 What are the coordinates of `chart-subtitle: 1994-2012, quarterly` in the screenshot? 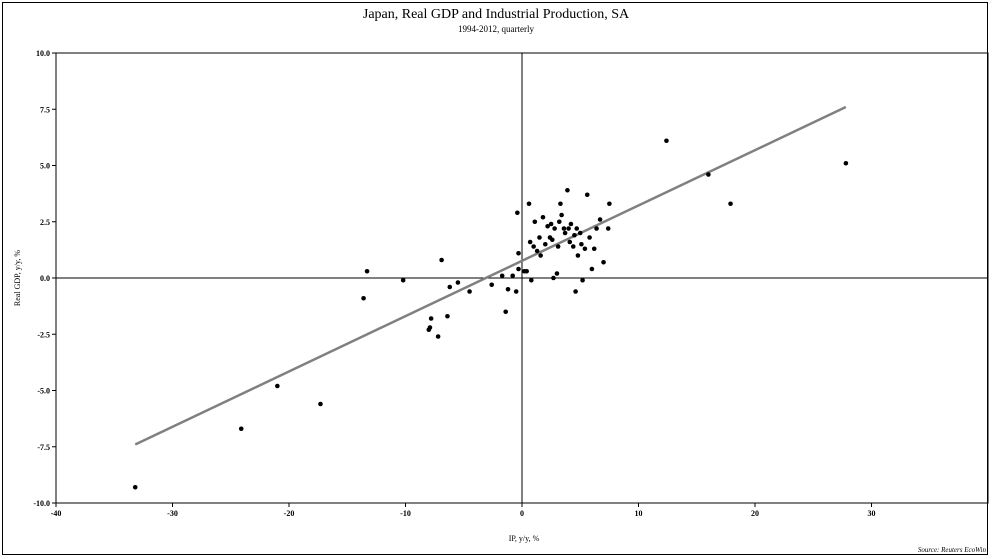 It's located at (496, 29).